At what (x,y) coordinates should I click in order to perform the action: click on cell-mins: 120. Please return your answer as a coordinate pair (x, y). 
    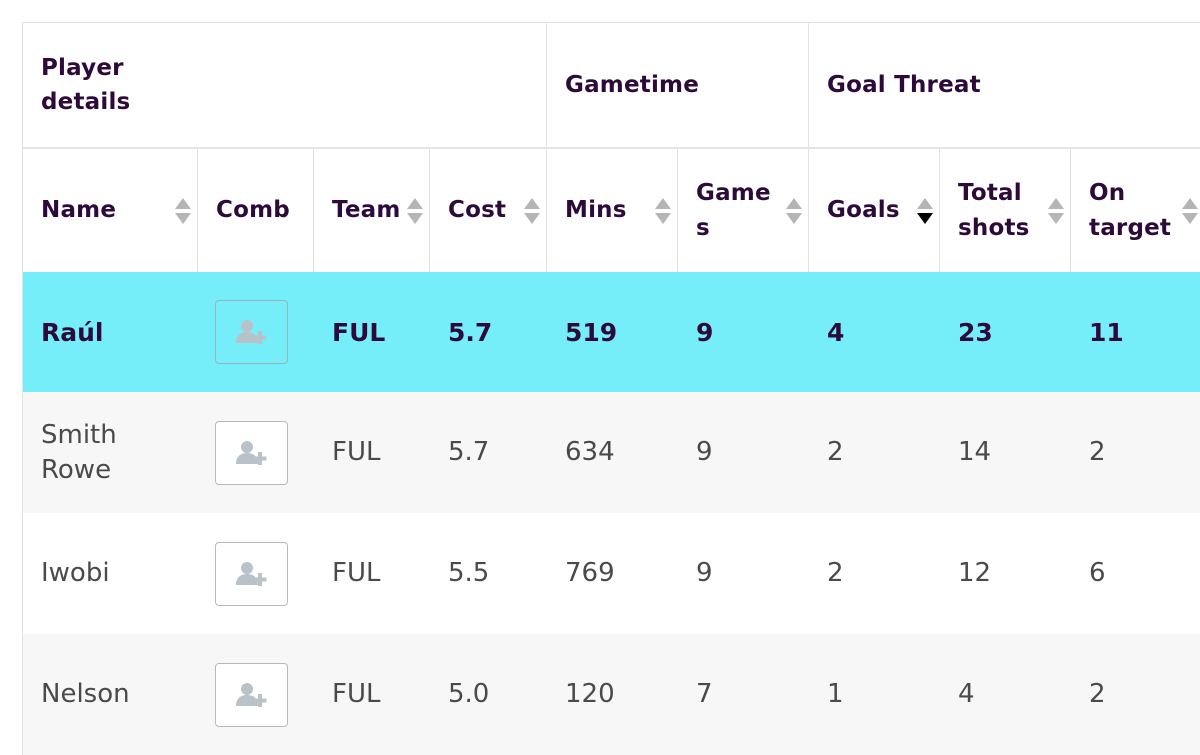
    Looking at the image, I should click on (590, 694).